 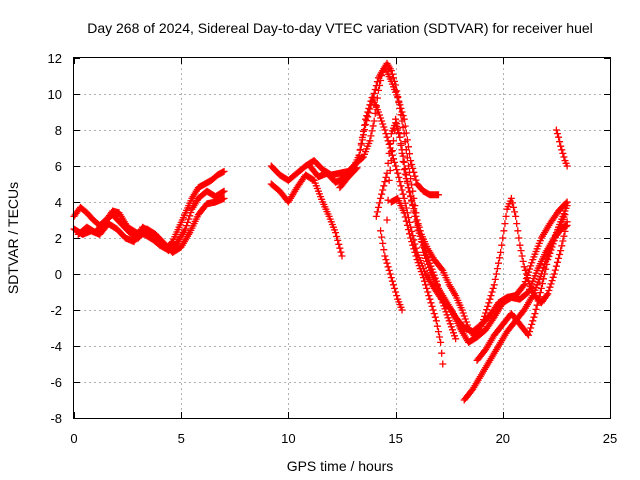 I want to click on y-tick-label: 10, so click(x=55, y=94).